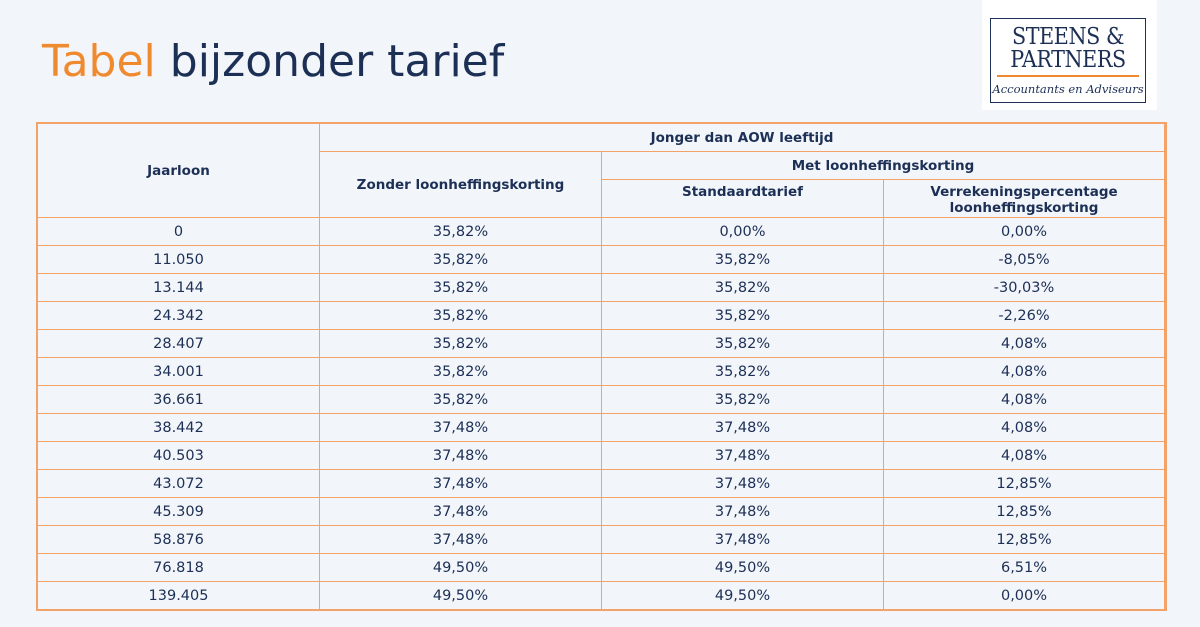 The image size is (1200, 627). What do you see at coordinates (883, 165) in the screenshot?
I see `header-met-korting: Met loonheffingskorting` at bounding box center [883, 165].